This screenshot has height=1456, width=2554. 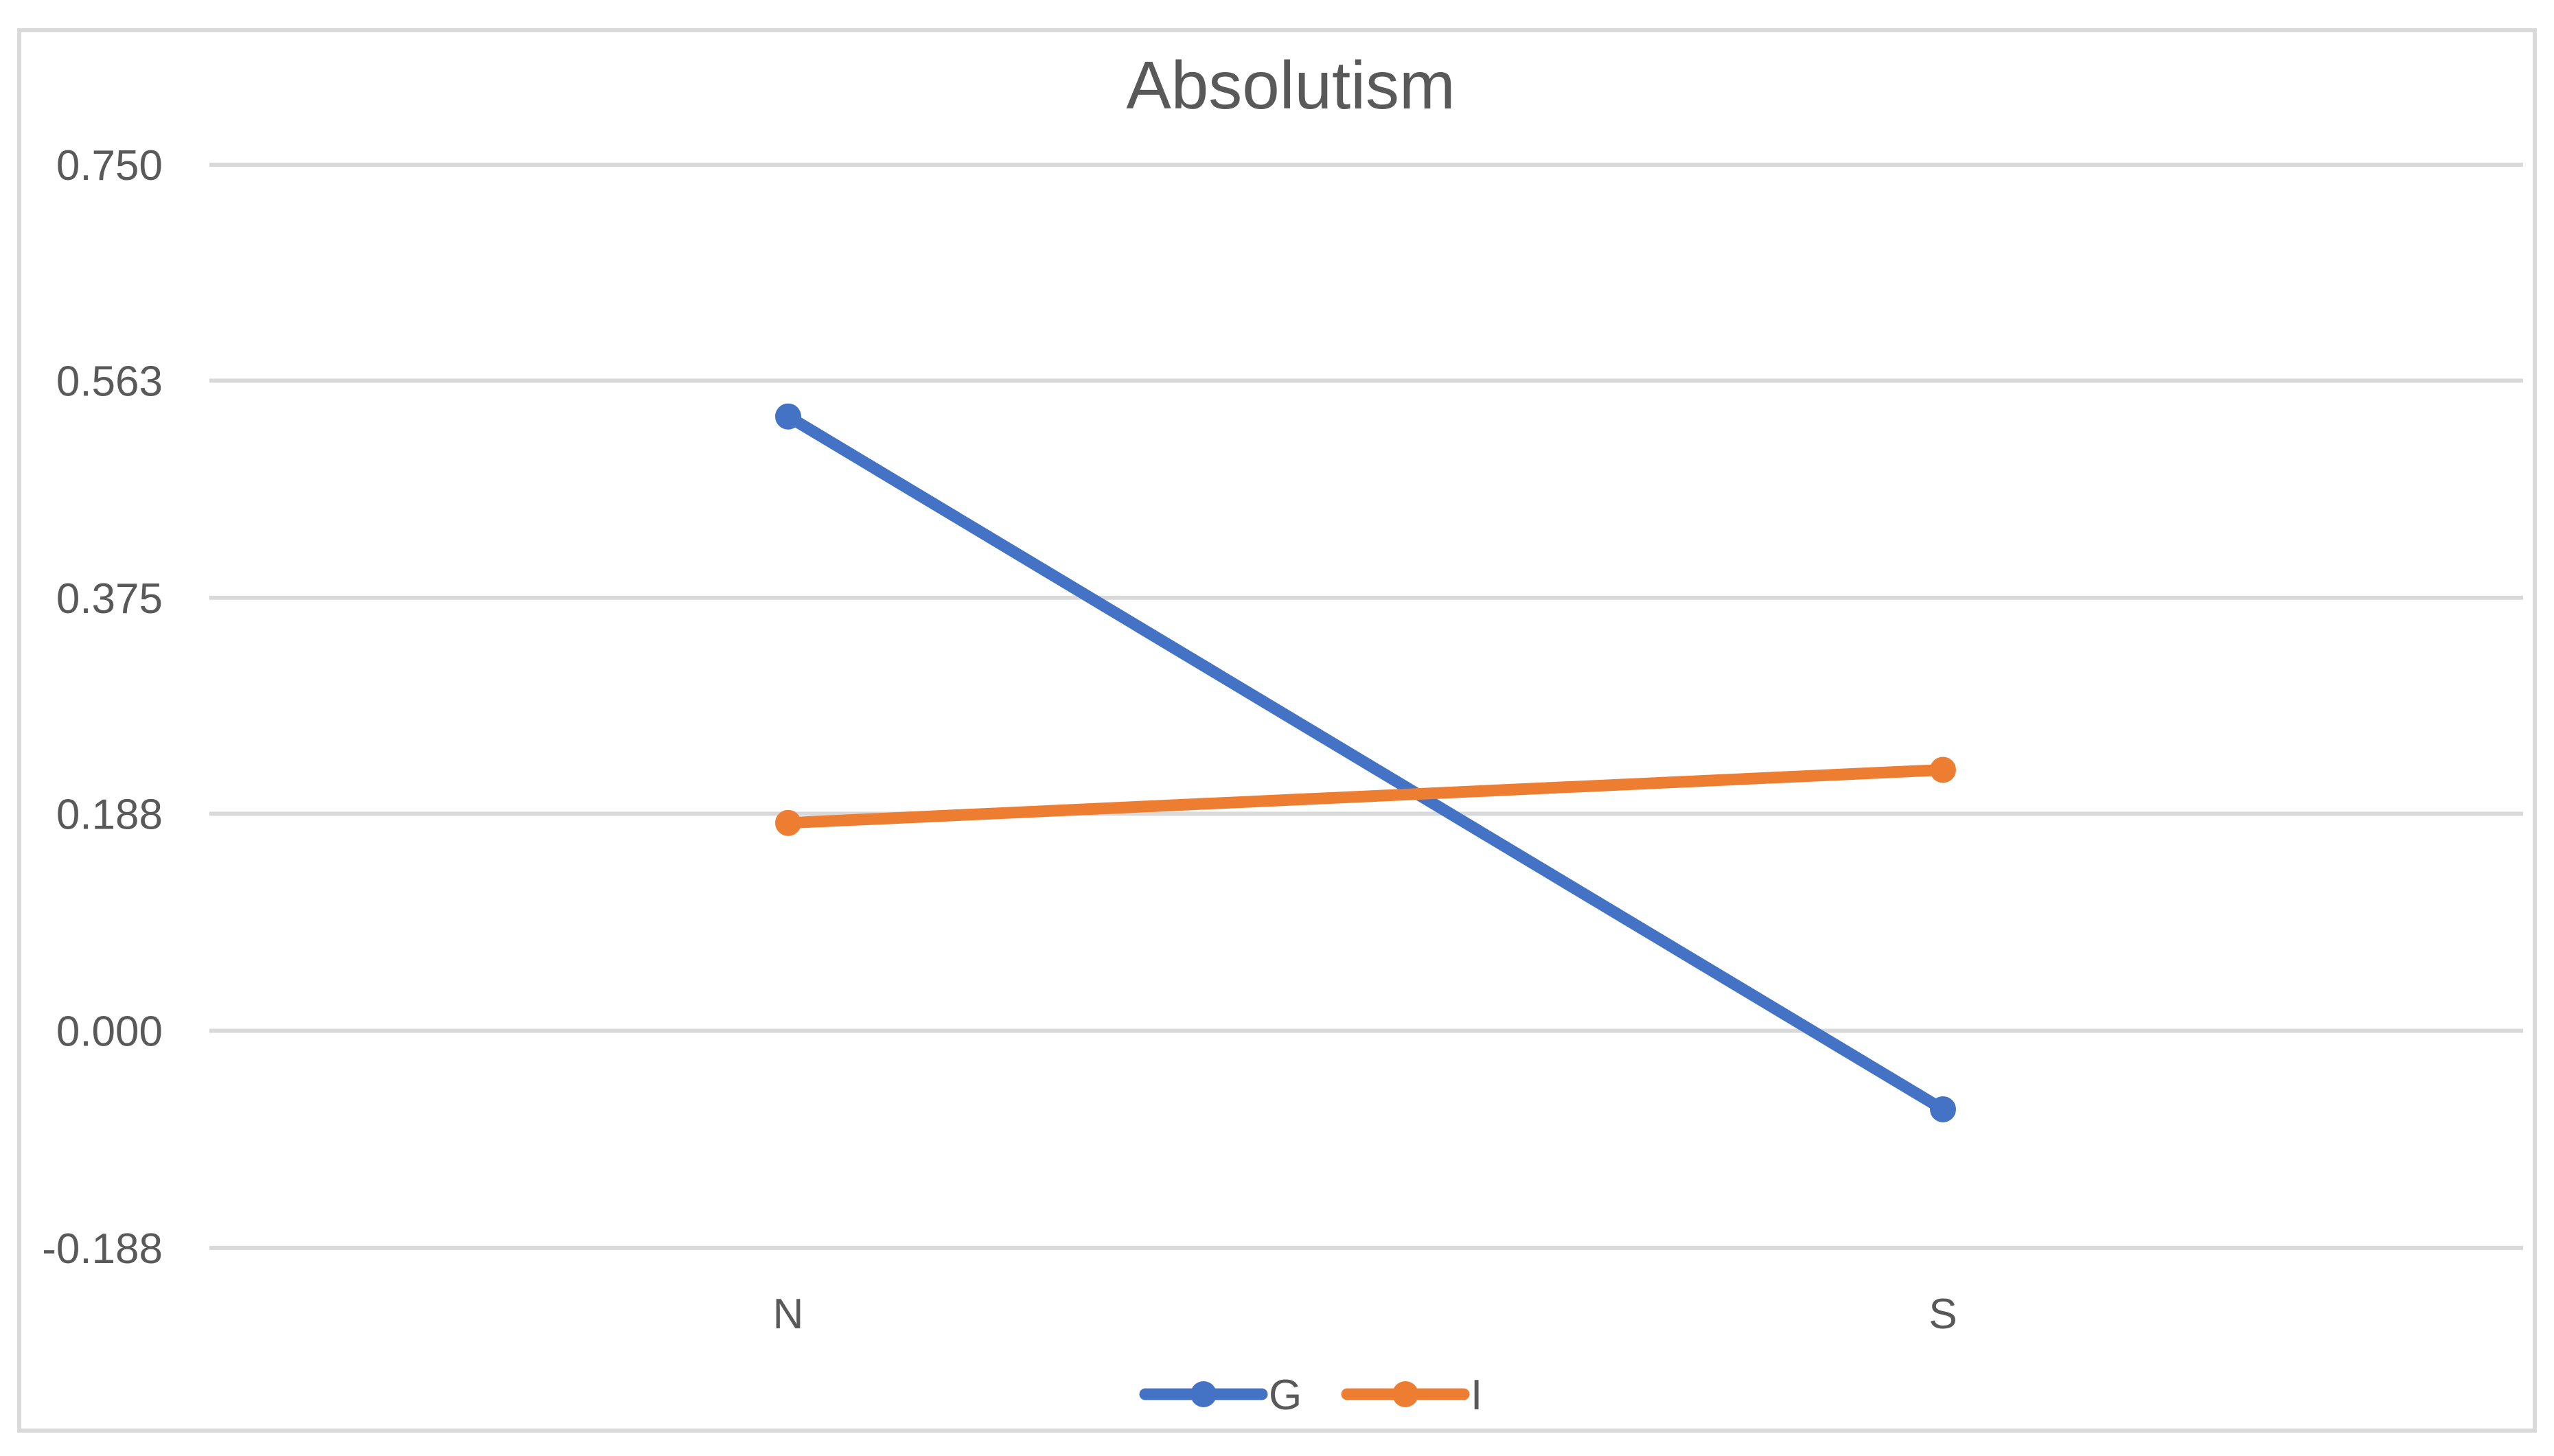 What do you see at coordinates (109, 1032) in the screenshot?
I see `y-tick-label: 0.000` at bounding box center [109, 1032].